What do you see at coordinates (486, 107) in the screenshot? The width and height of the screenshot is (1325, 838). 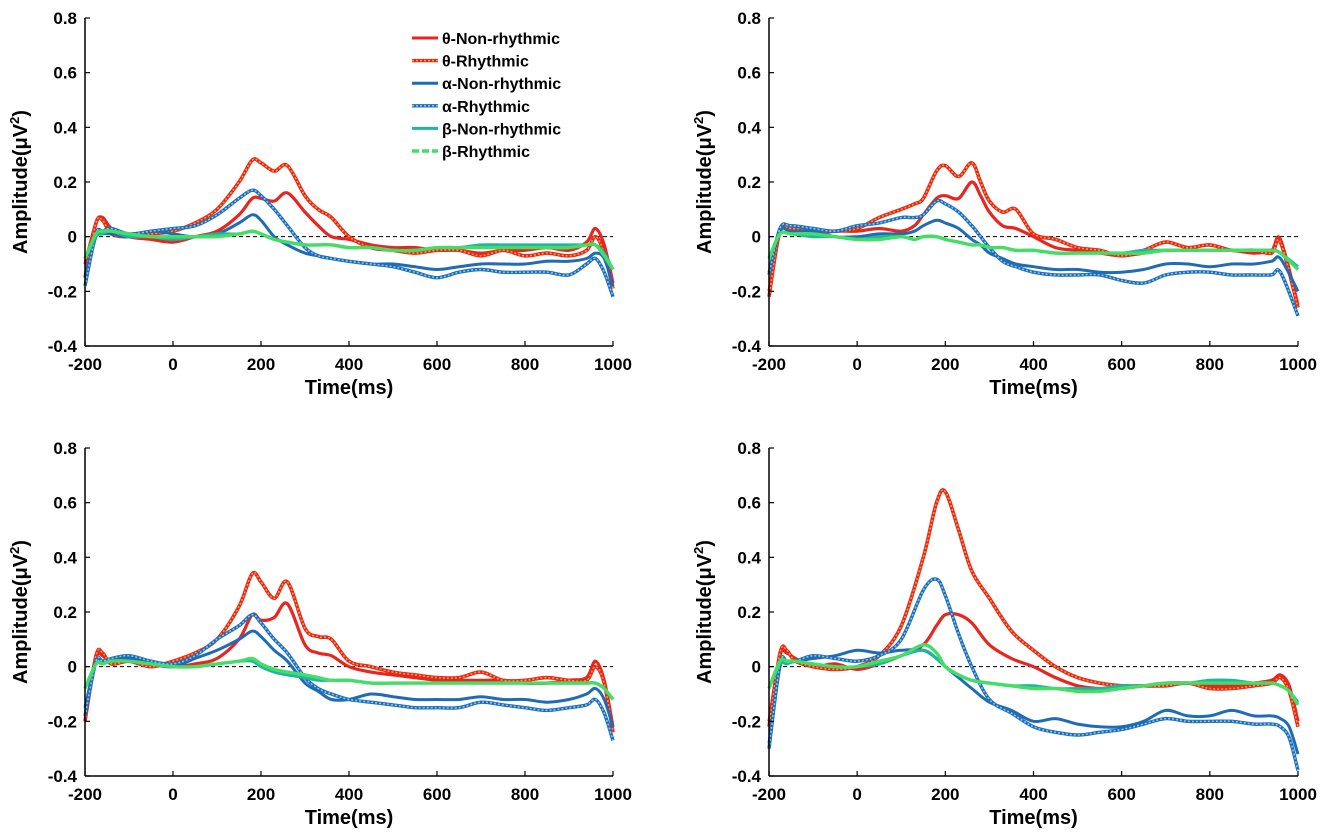 I see `legend-label: α-Rhythmic` at bounding box center [486, 107].